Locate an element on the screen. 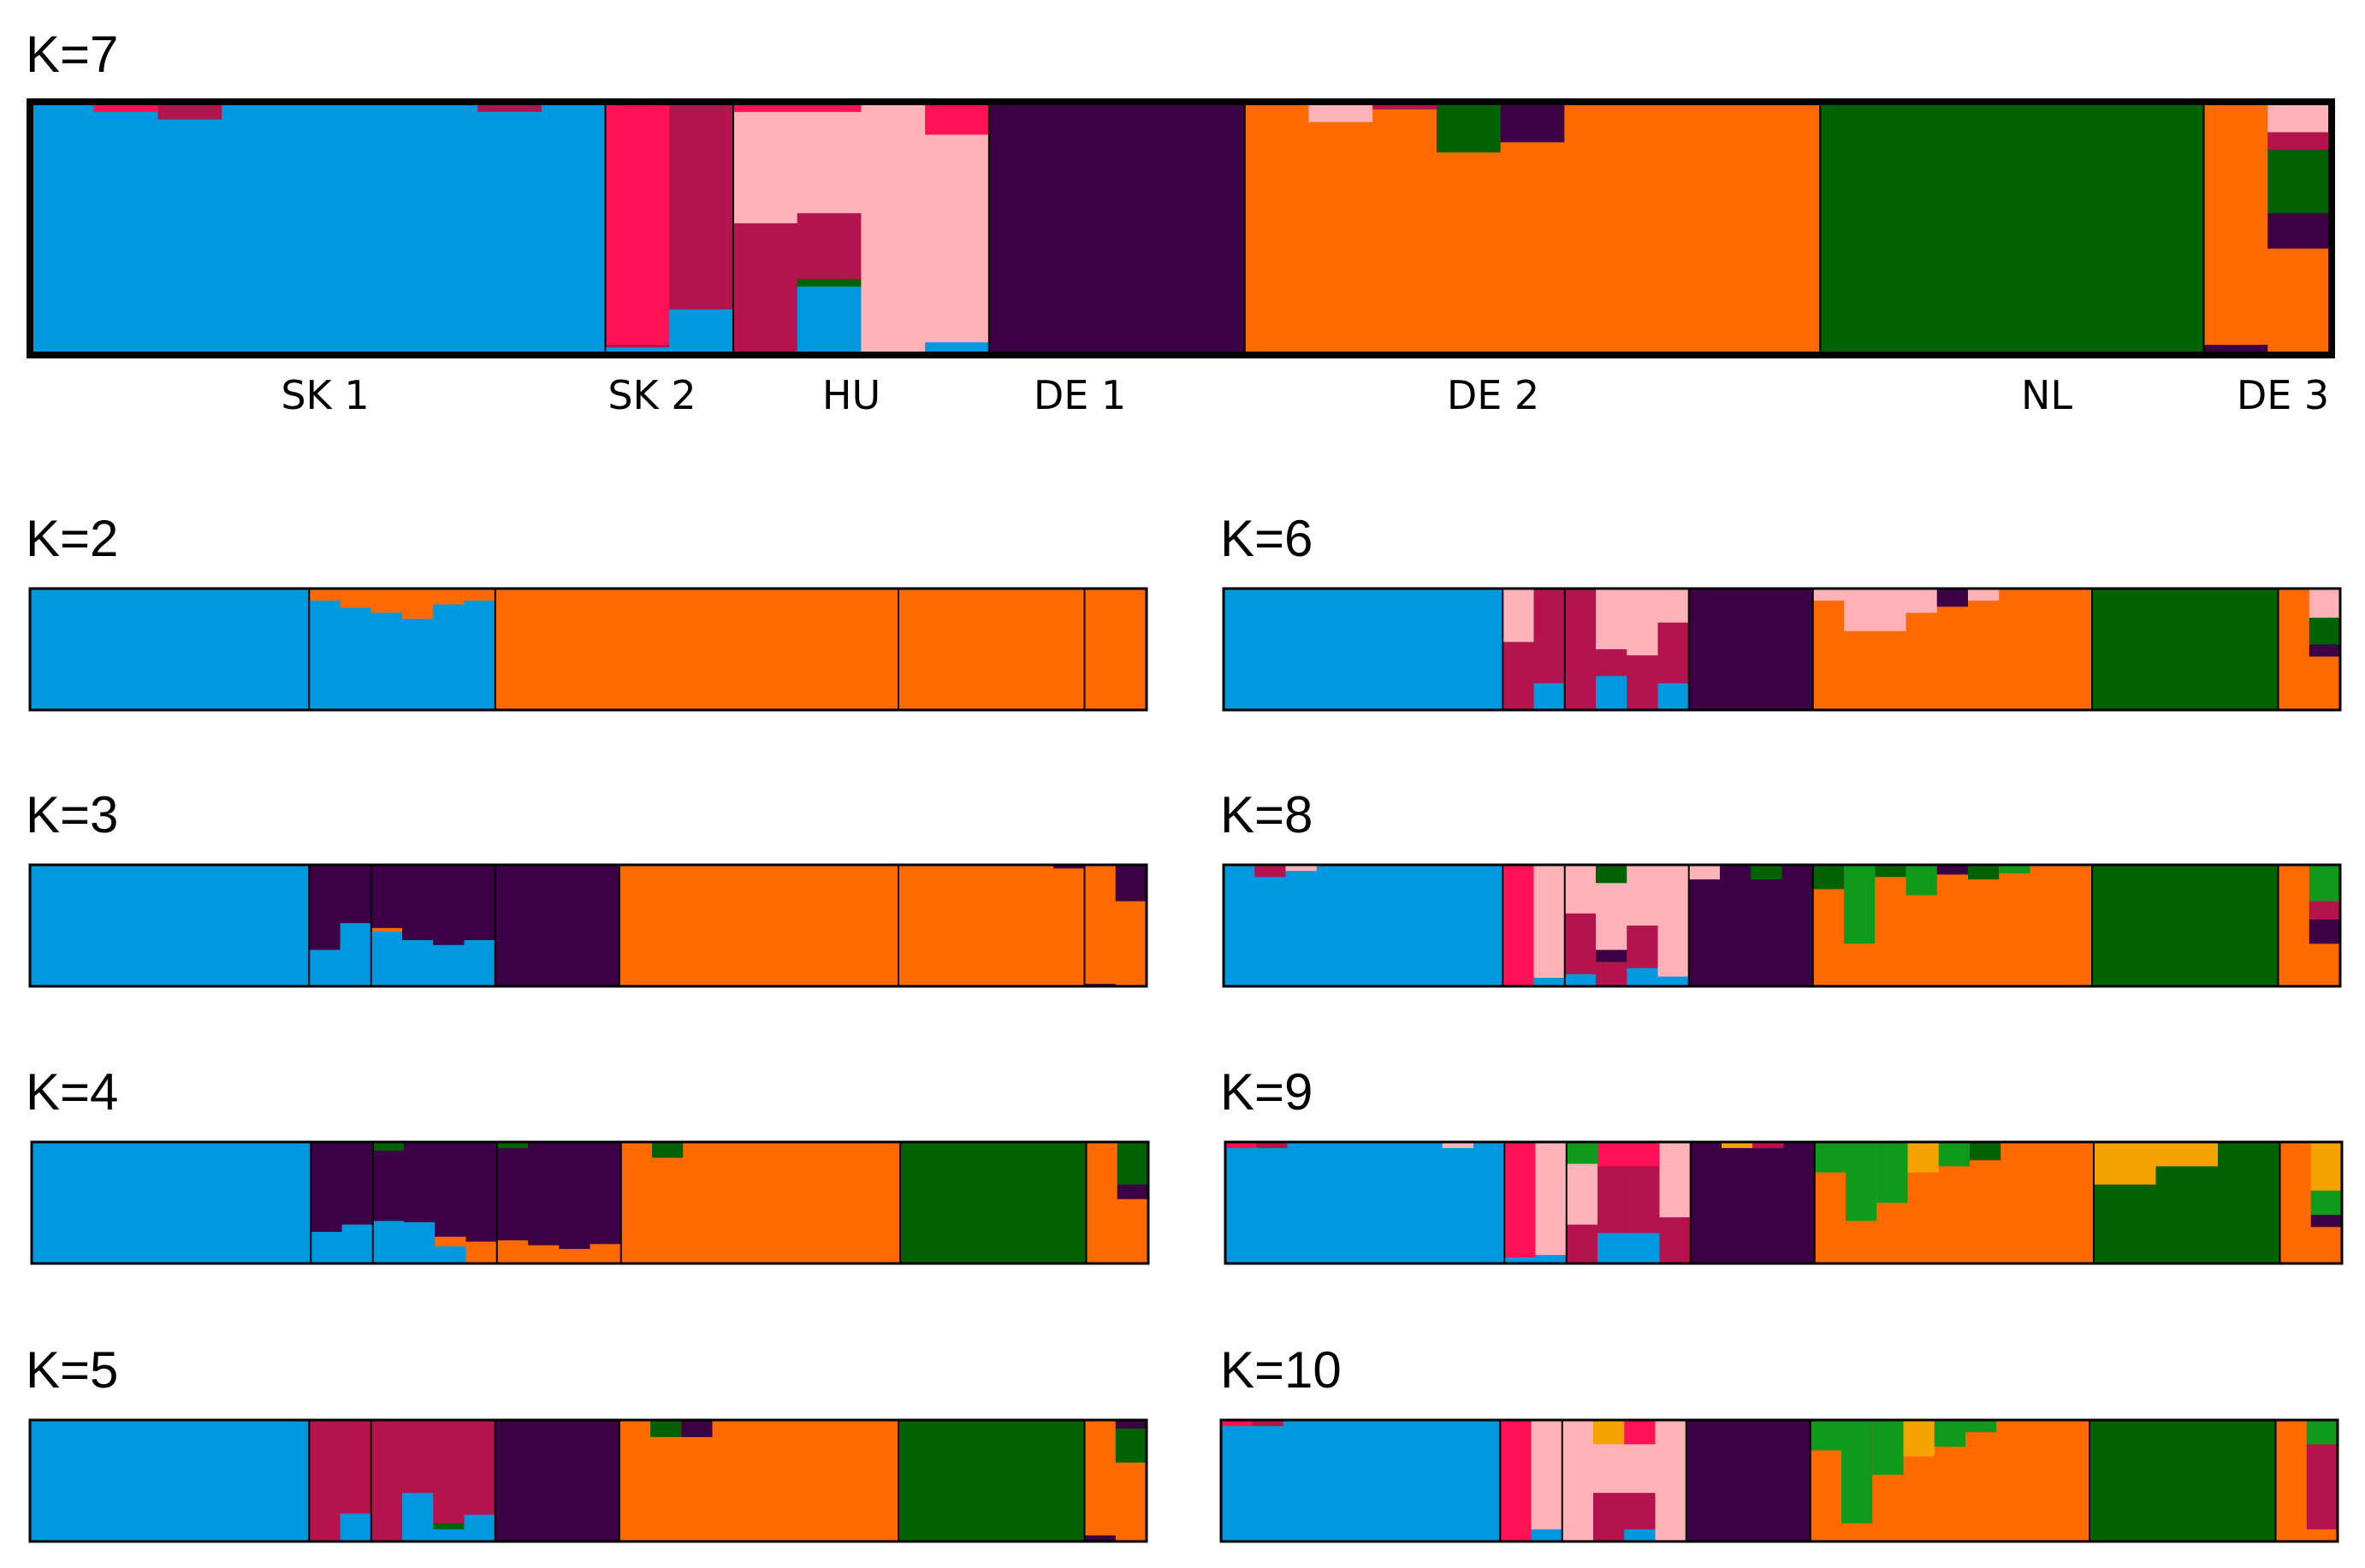 This screenshot has width=2365, height=1568. bar-k9-s4-o1-green is located at coordinates (1861, 1182).